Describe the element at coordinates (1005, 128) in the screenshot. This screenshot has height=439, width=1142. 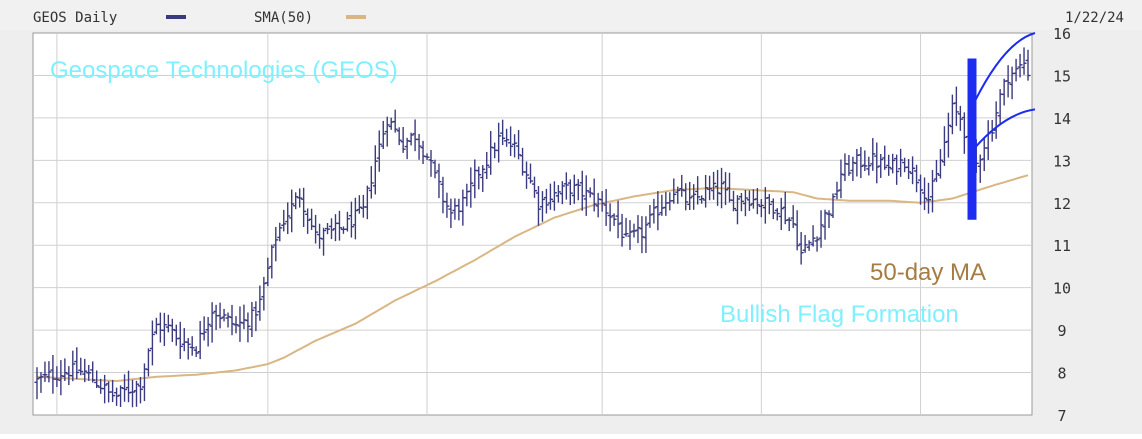
I see `flag-lower-line` at that location.